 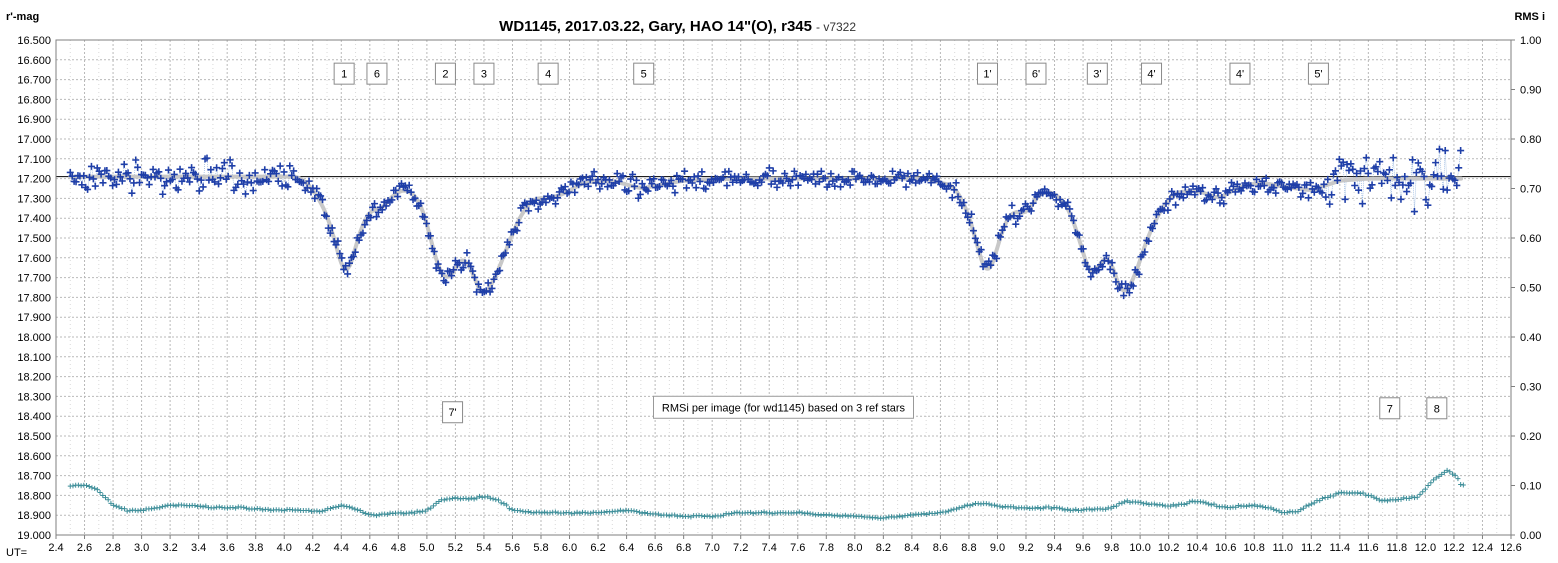 What do you see at coordinates (377, 75) in the screenshot?
I see `dip-label-box-text: 6` at bounding box center [377, 75].